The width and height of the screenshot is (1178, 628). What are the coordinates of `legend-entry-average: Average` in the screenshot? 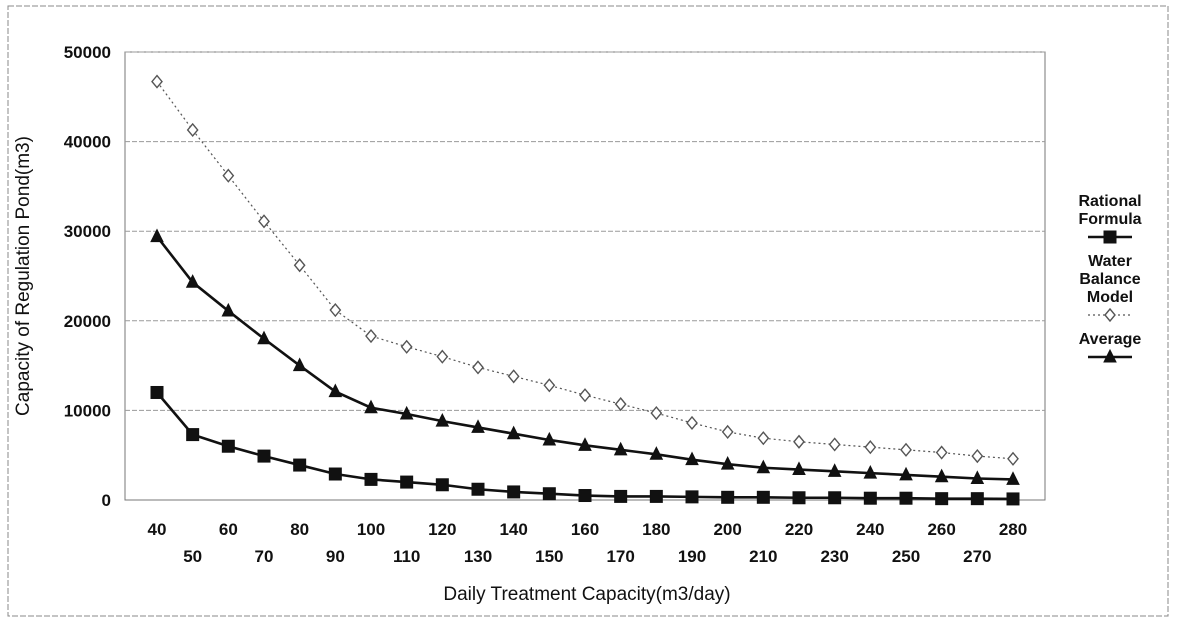 It's located at (1110, 346).